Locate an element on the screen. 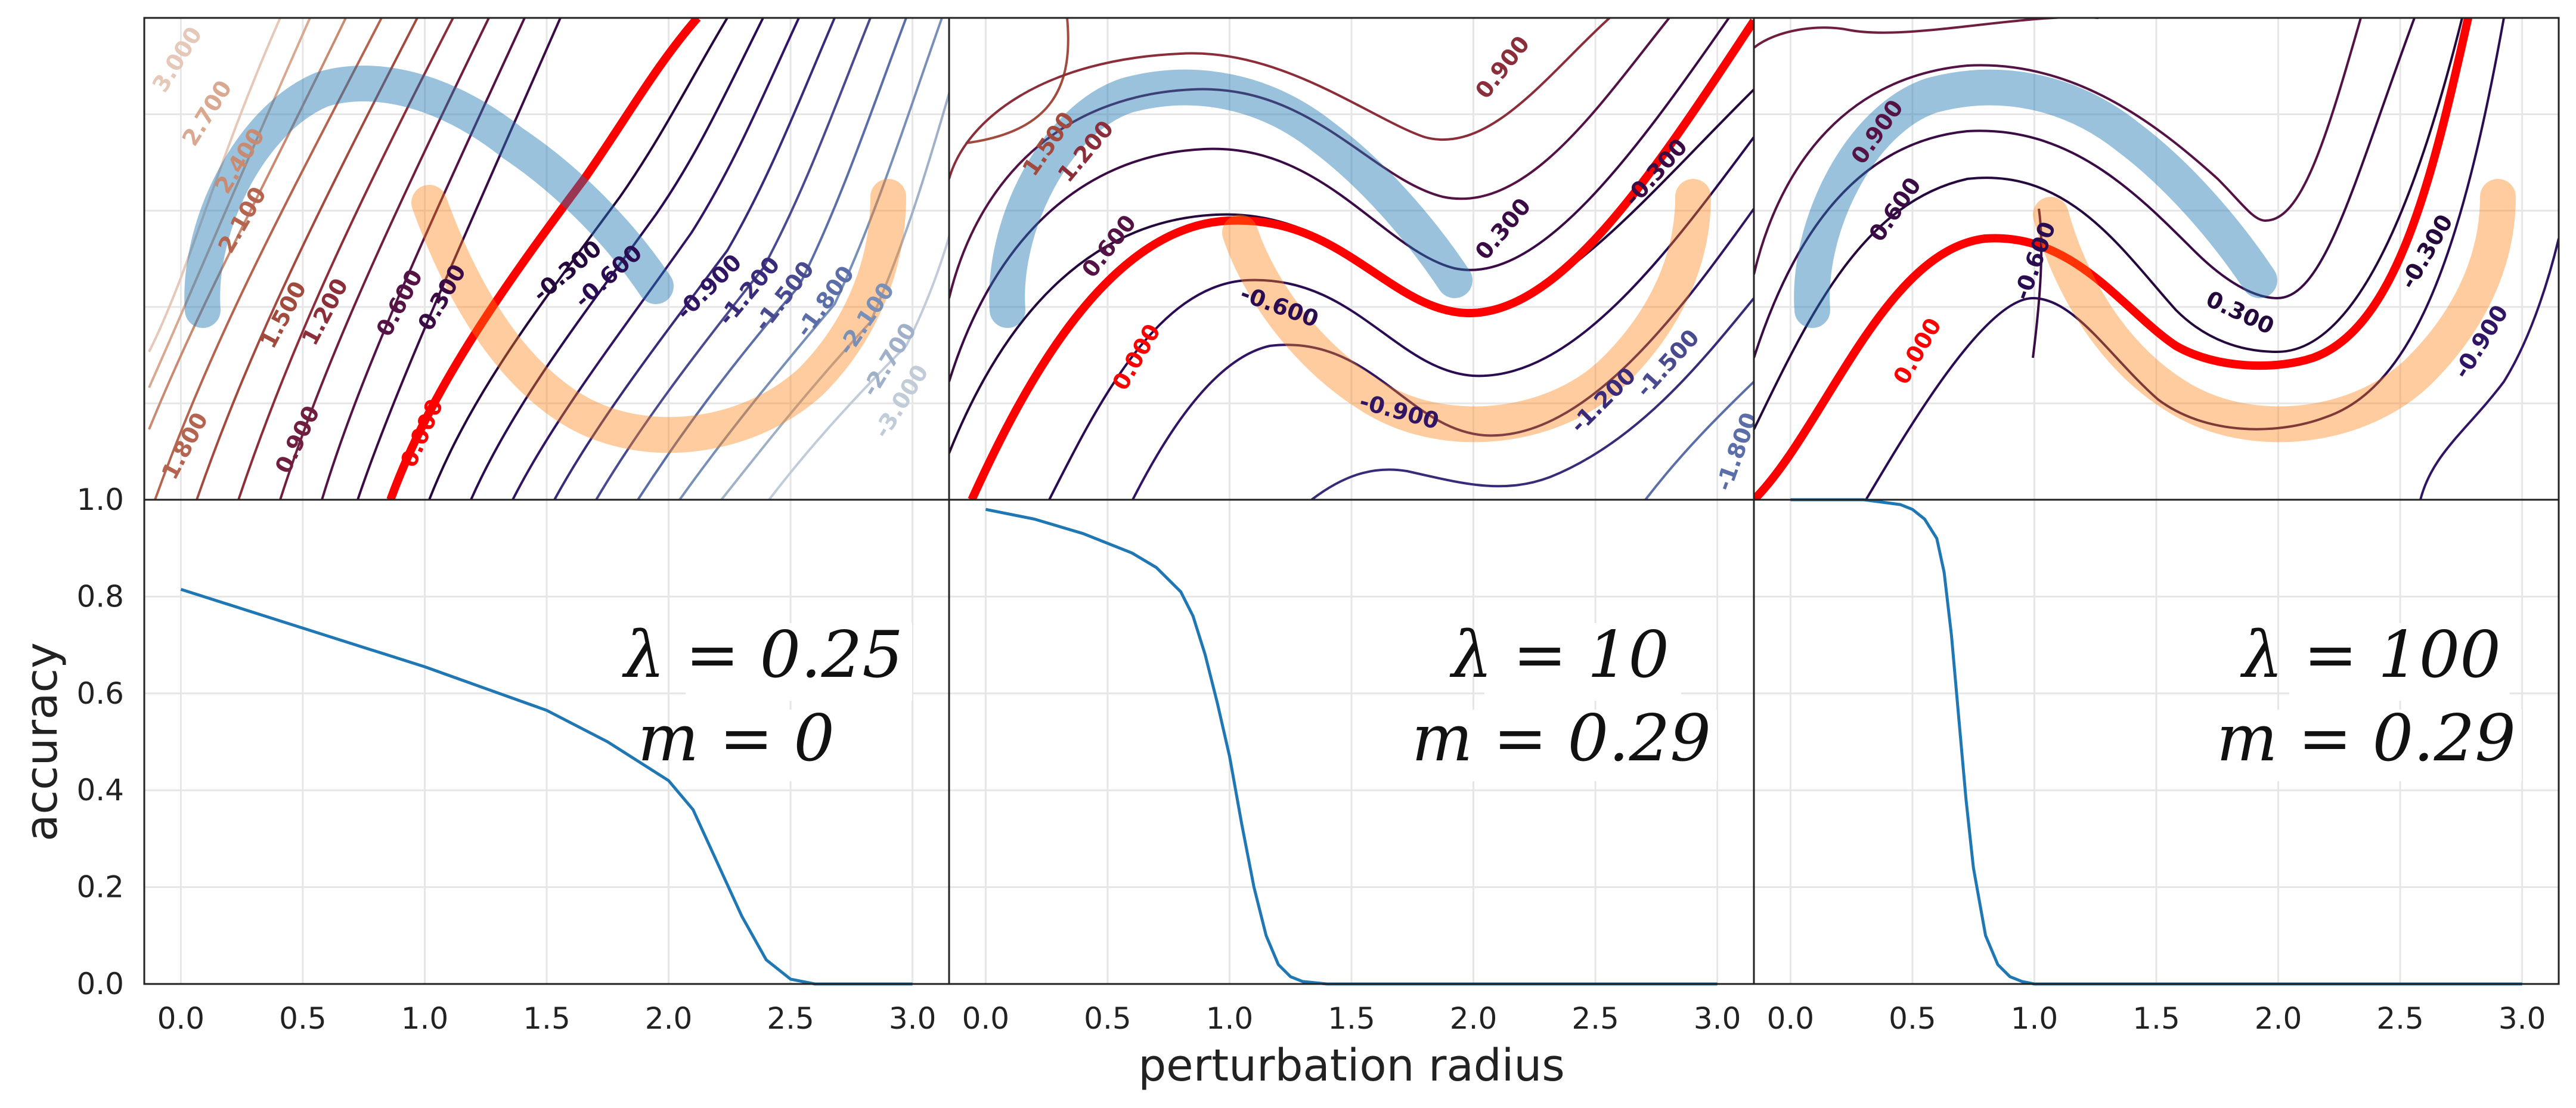 This screenshot has width=2576, height=1108. lambda-label: λ = 10 is located at coordinates (1559, 655).